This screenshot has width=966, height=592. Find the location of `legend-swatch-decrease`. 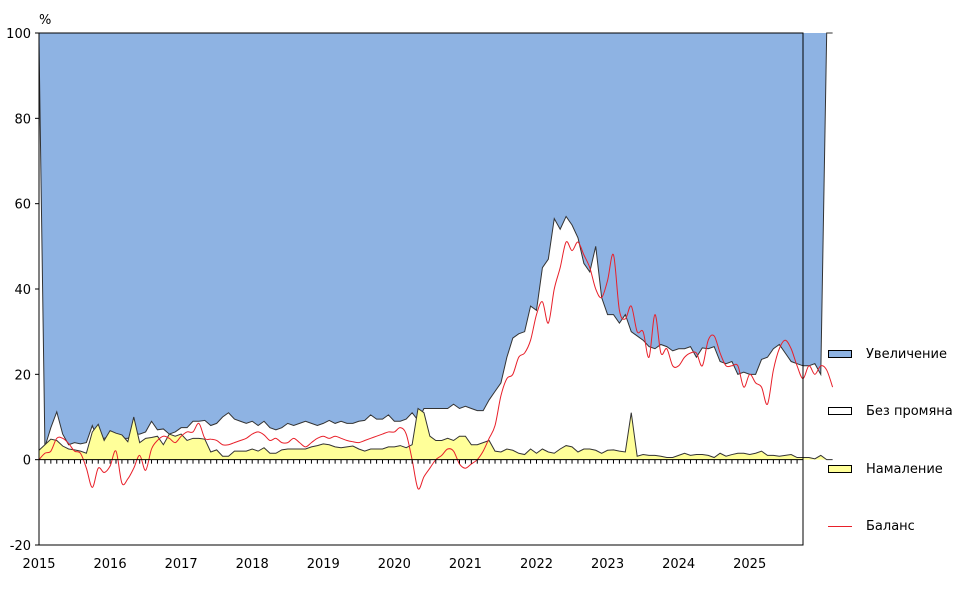

legend-swatch-decrease is located at coordinates (840, 469).